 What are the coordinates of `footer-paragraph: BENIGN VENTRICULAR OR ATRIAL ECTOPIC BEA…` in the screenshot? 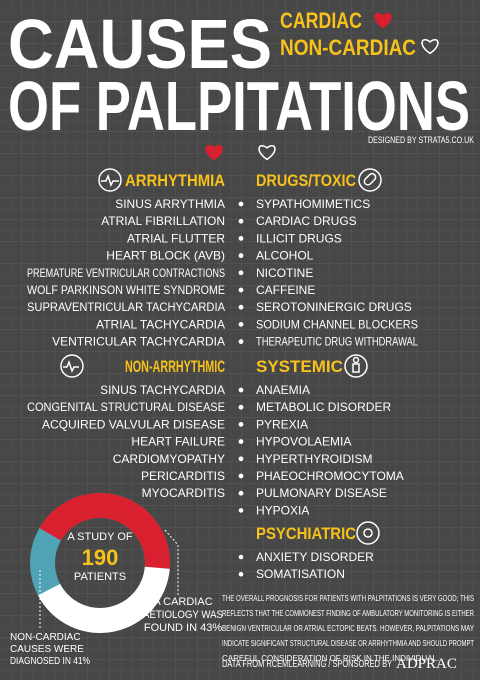 It's located at (348, 628).